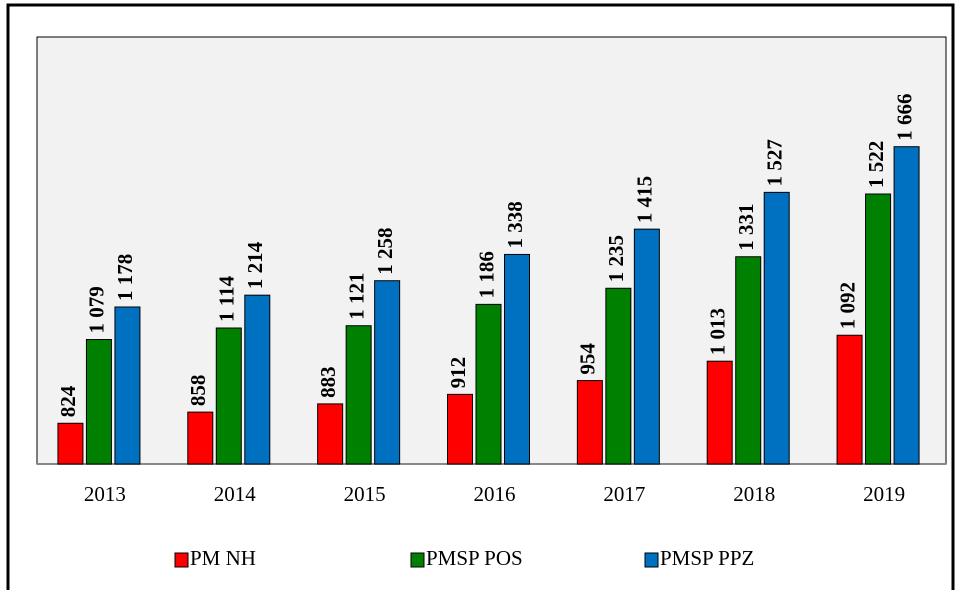 This screenshot has height=590, width=959. Describe the element at coordinates (235, 494) in the screenshot. I see `x-tick-label: 2014` at that location.